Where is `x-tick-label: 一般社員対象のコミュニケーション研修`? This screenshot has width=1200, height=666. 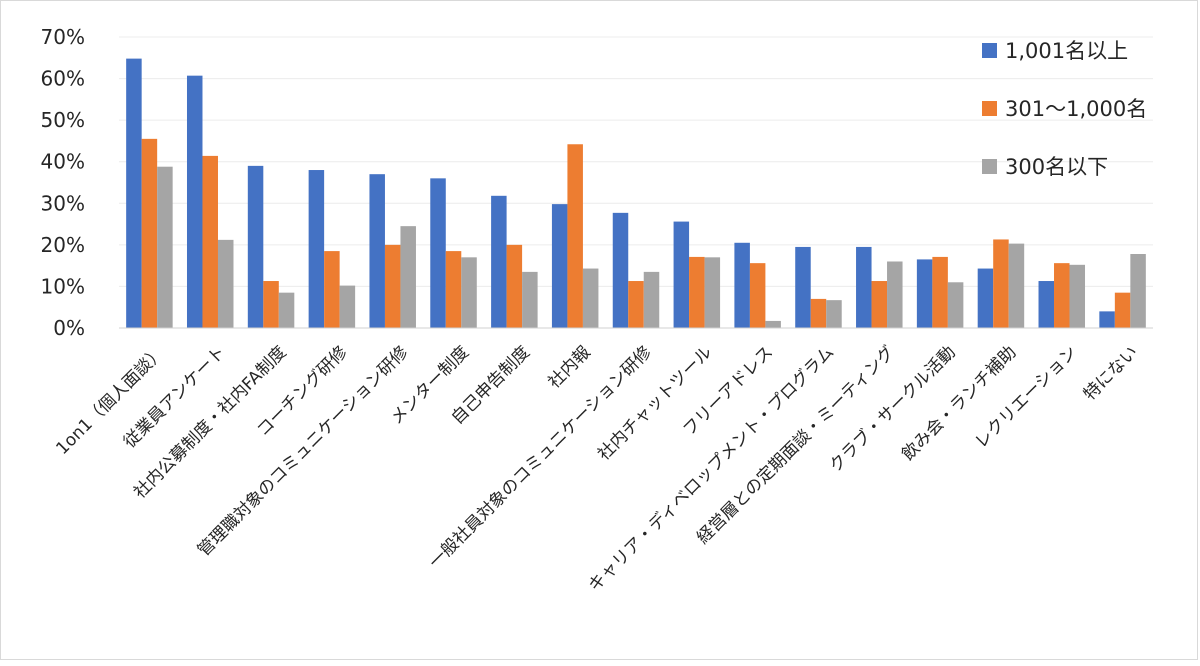
x-tick-label: 一般社員対象のコミュニケーション研修 is located at coordinates (540, 457).